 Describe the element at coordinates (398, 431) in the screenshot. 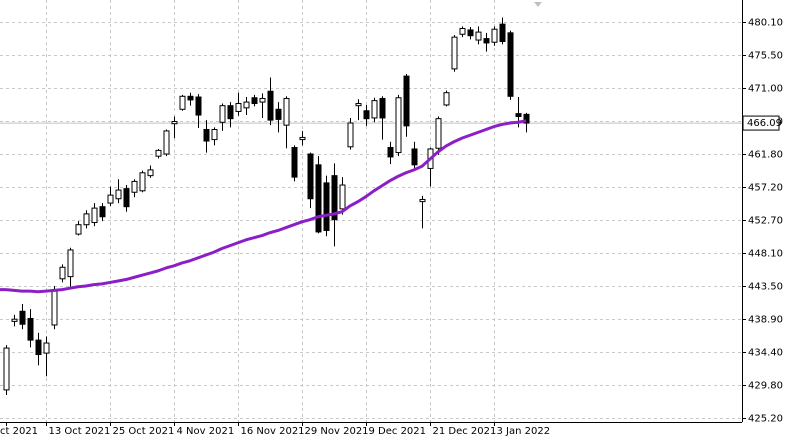

I see `x-tick-label: 9 Dec 2021` at that location.